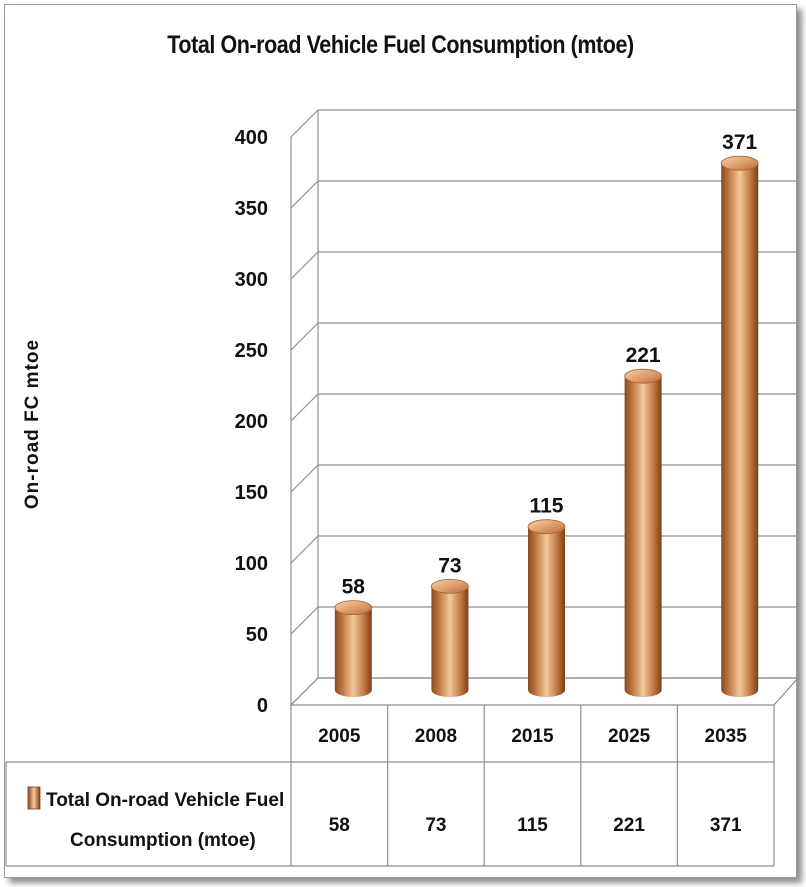  What do you see at coordinates (251, 280) in the screenshot?
I see `y-tick-label: 300` at bounding box center [251, 280].